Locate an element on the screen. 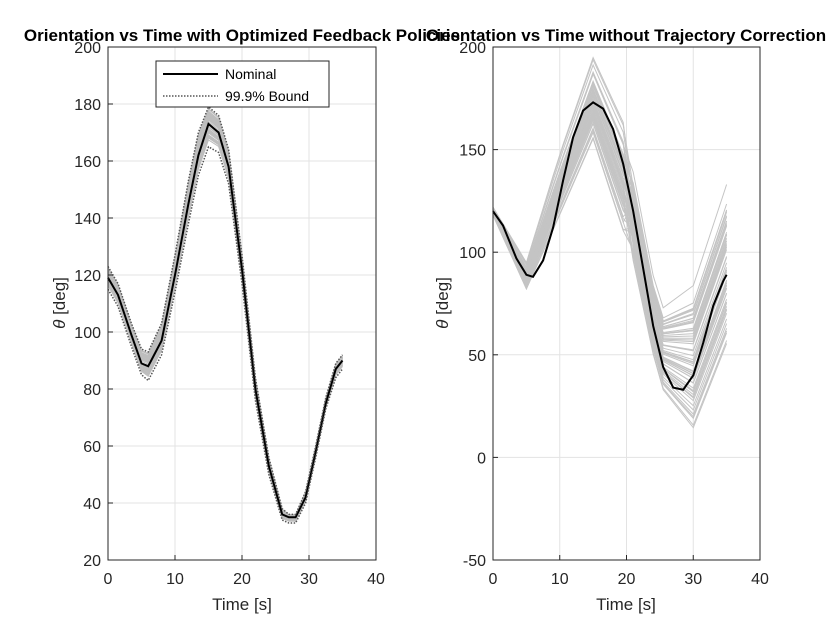  right-x-axis-label: Time [s] is located at coordinates (626, 604).